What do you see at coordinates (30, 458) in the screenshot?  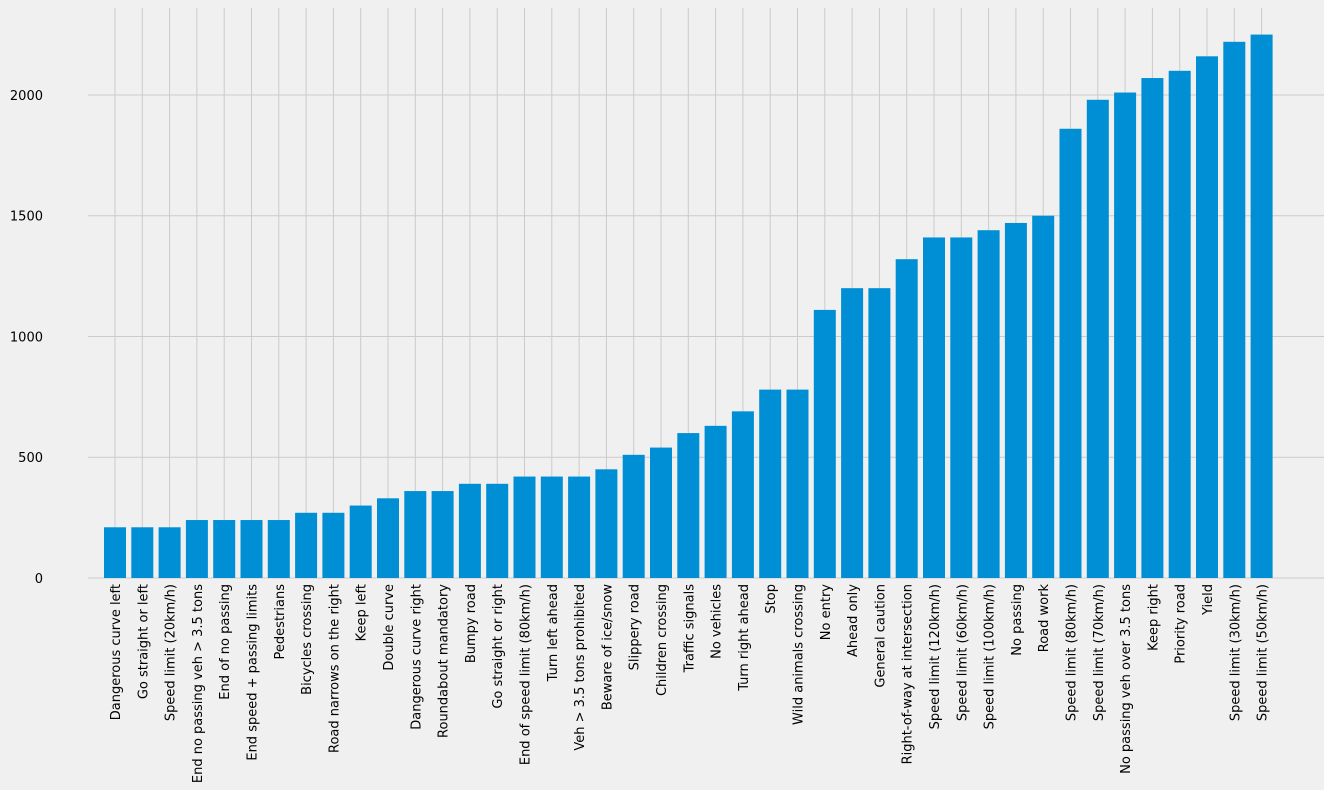 I see `y-tick-label: 500` at bounding box center [30, 458].